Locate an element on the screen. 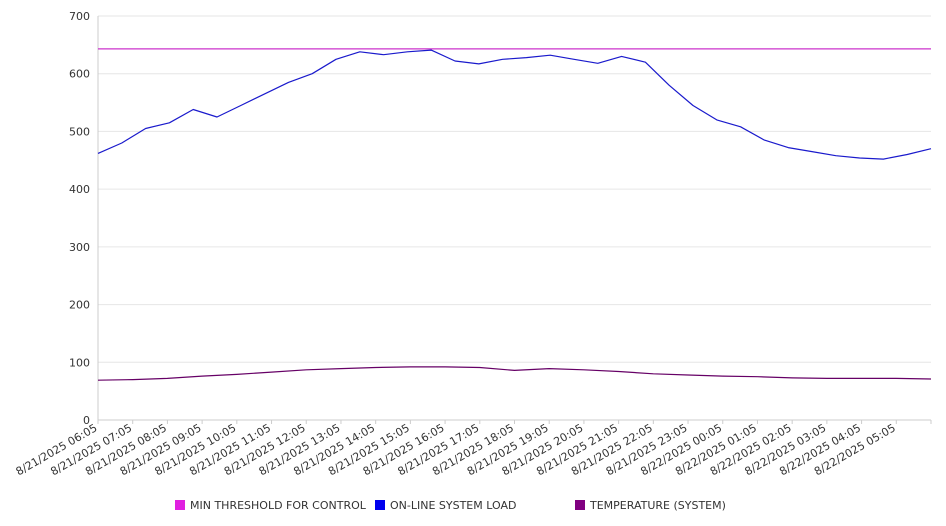 This screenshot has height=526, width=946. y-tick-label: 200 is located at coordinates (79, 305).